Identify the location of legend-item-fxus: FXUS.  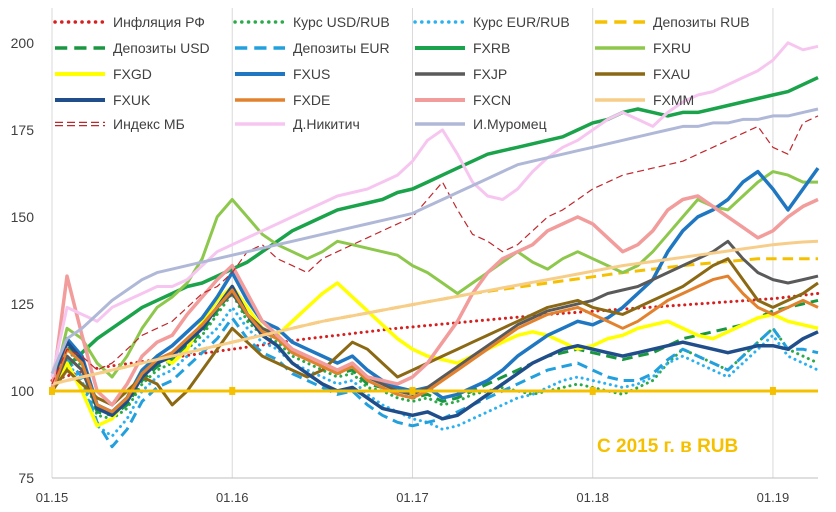
(282, 74).